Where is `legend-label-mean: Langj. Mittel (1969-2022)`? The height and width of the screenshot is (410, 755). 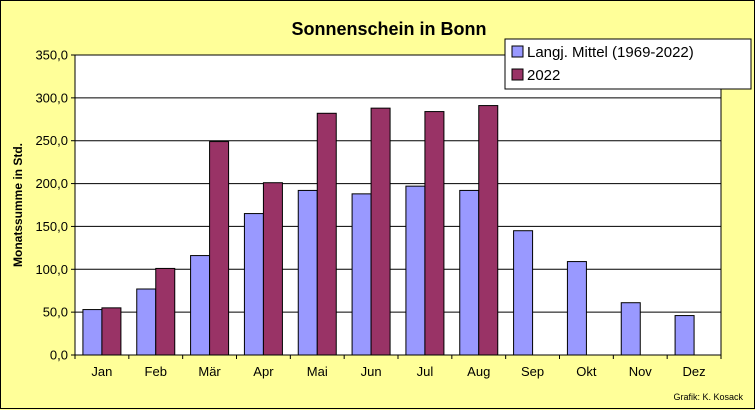
legend-label-mean: Langj. Mittel (1969-2022) is located at coordinates (610, 52).